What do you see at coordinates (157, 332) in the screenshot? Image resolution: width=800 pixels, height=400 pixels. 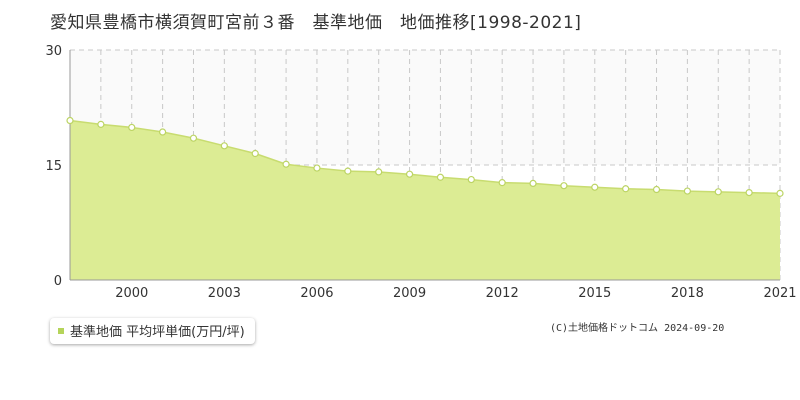 I see `legend-label: 基準地価 平均坪単価(万円/坪)` at bounding box center [157, 332].